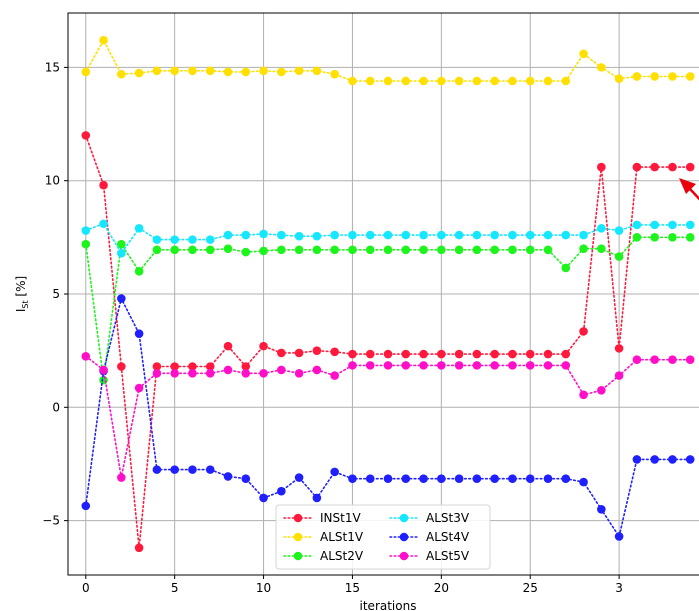  I want to click on y-tick-label: −5, so click(51, 521).